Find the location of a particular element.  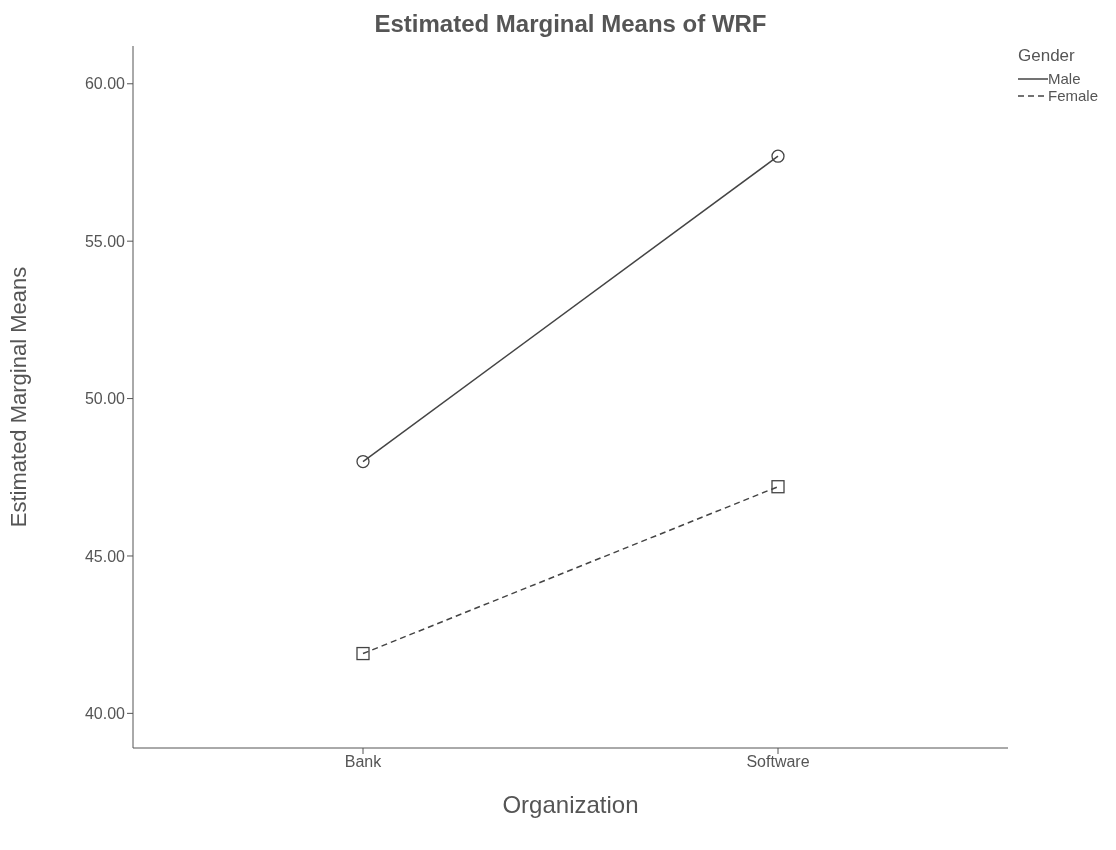

y-tick-label: 50.00 is located at coordinates (105, 399).